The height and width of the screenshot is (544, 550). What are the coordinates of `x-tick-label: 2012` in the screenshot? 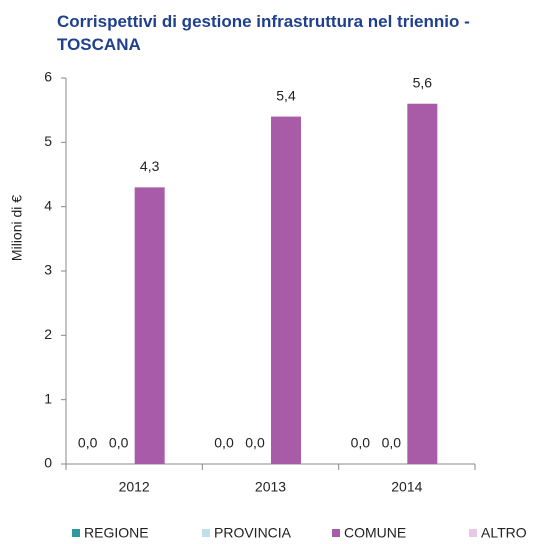 It's located at (134, 487).